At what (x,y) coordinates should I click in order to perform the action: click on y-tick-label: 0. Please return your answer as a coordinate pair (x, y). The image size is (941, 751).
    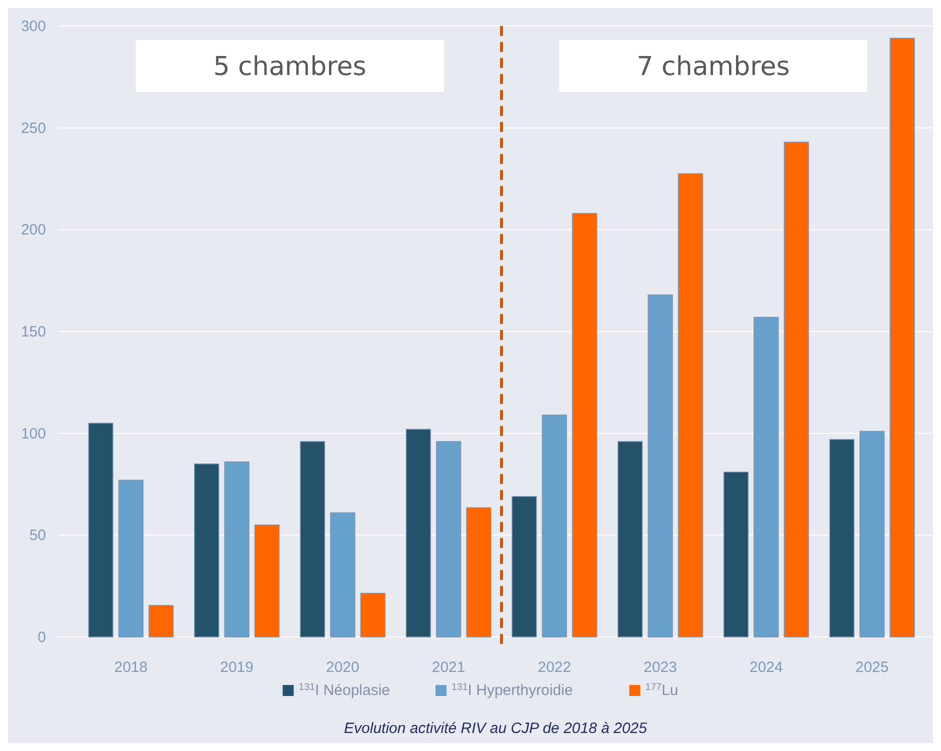
    Looking at the image, I should click on (42, 637).